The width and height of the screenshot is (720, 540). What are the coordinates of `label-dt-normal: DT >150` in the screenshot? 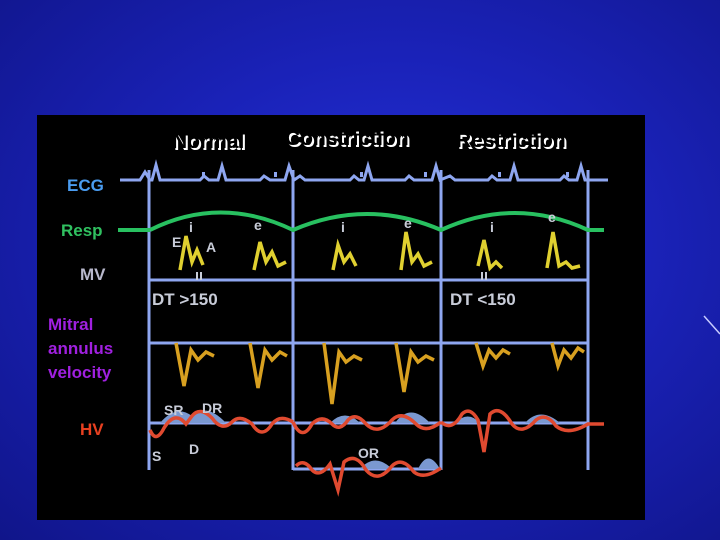 It's located at (185, 299).